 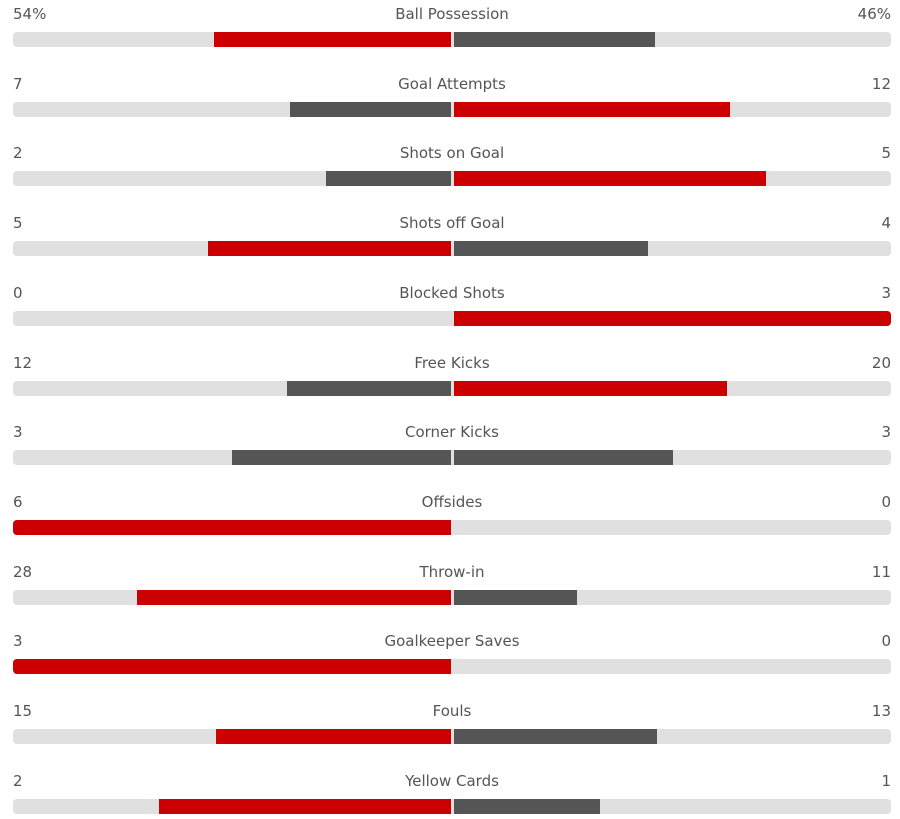 What do you see at coordinates (452, 641) in the screenshot?
I see `stat-label: Goalkeeper Saves` at bounding box center [452, 641].